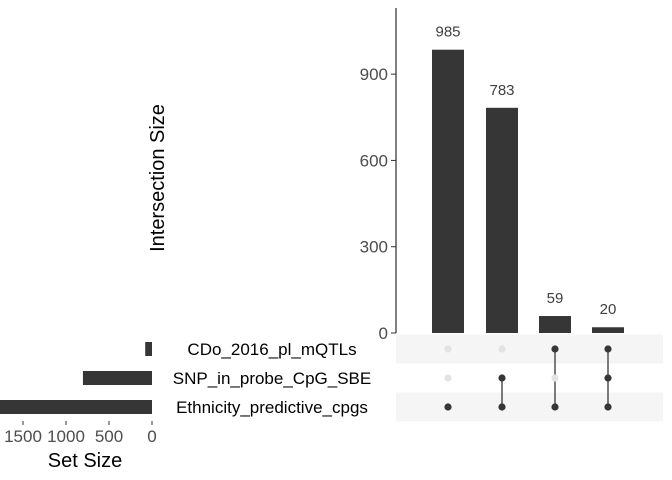 This screenshot has height=480, width=672. I want to click on intersection-bar-label: 20, so click(608, 309).